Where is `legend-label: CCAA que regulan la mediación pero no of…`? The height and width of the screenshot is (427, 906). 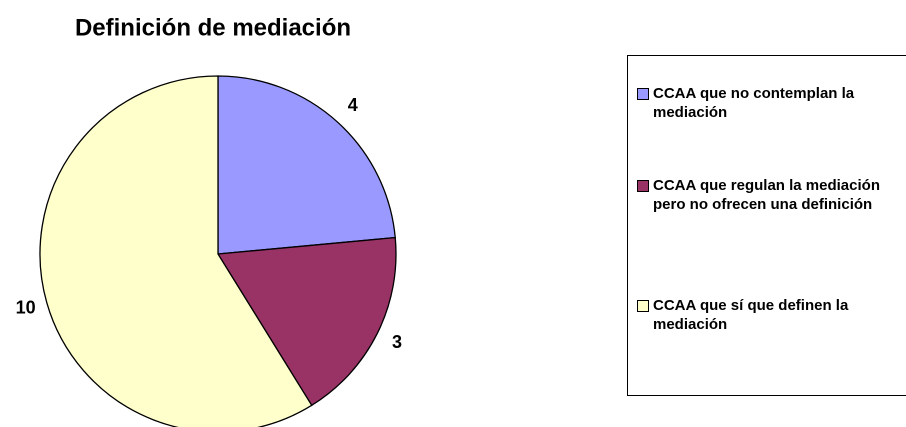 legend-label: CCAA que regulan la mediación pero no of… is located at coordinates (766, 195).